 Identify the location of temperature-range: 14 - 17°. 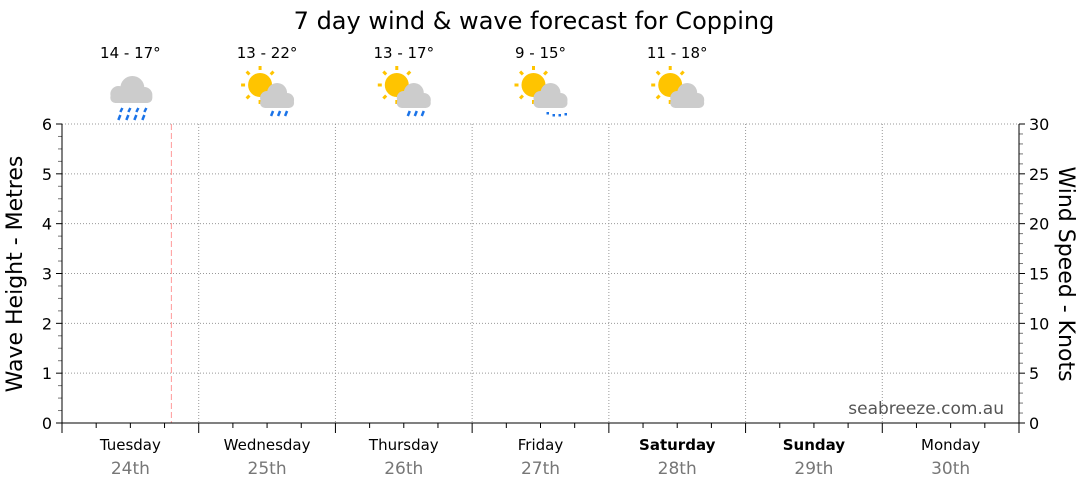
(130, 53).